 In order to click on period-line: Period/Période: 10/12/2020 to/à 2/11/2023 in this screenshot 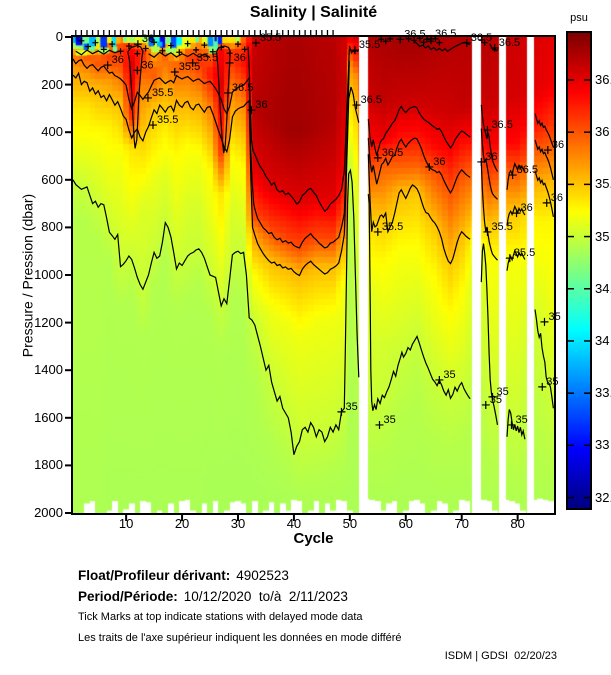, I will do `click(213, 596)`.